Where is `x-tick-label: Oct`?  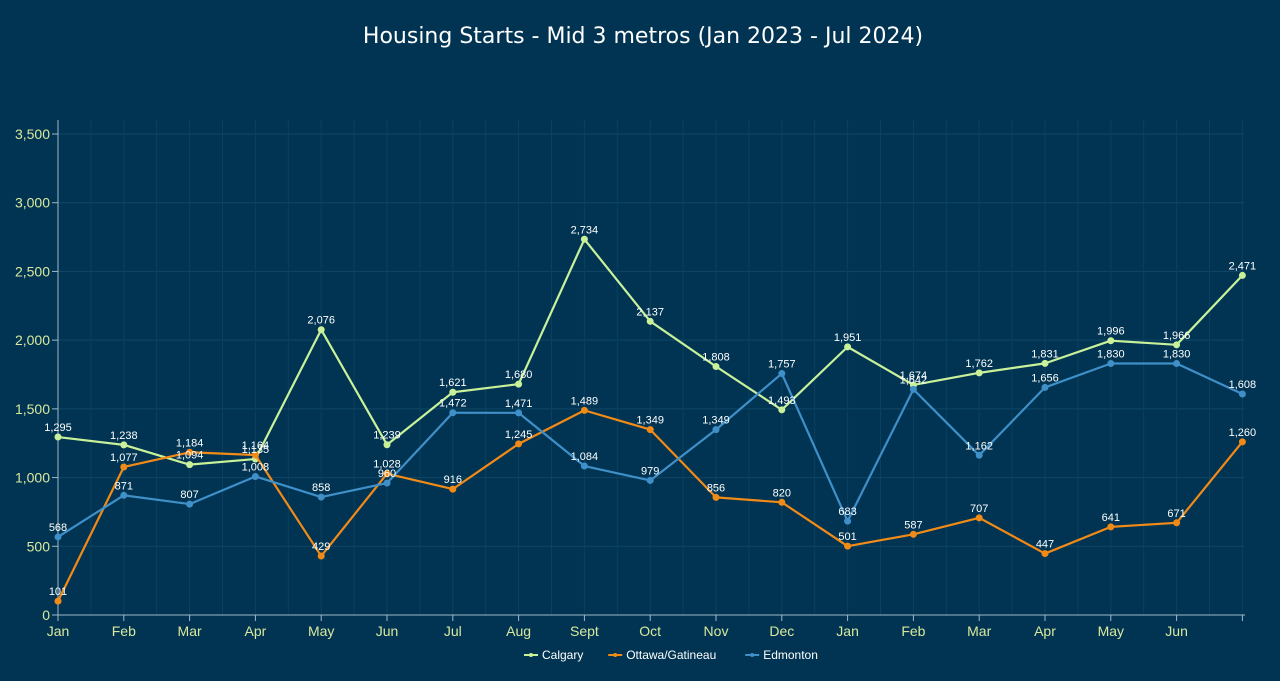
x-tick-label: Oct is located at coordinates (650, 631).